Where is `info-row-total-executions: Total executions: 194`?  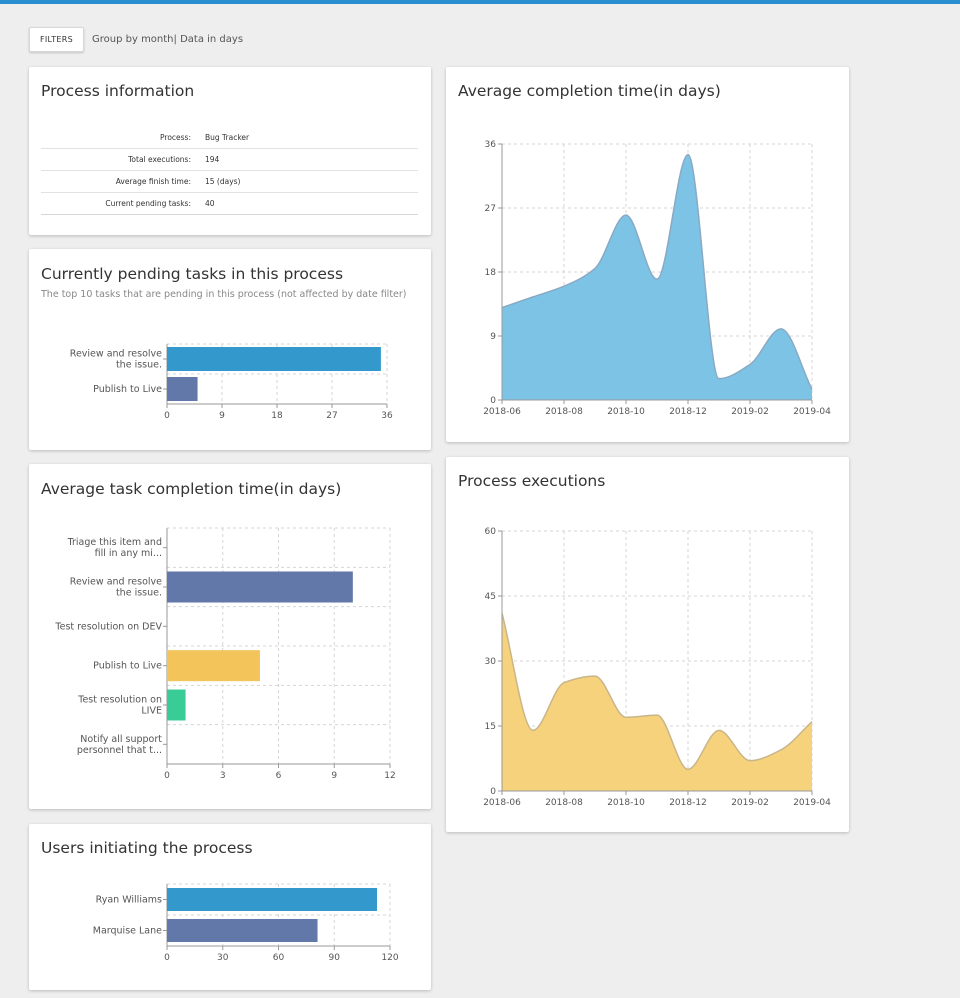
info-row-total-executions: Total executions: 194 is located at coordinates (229, 159).